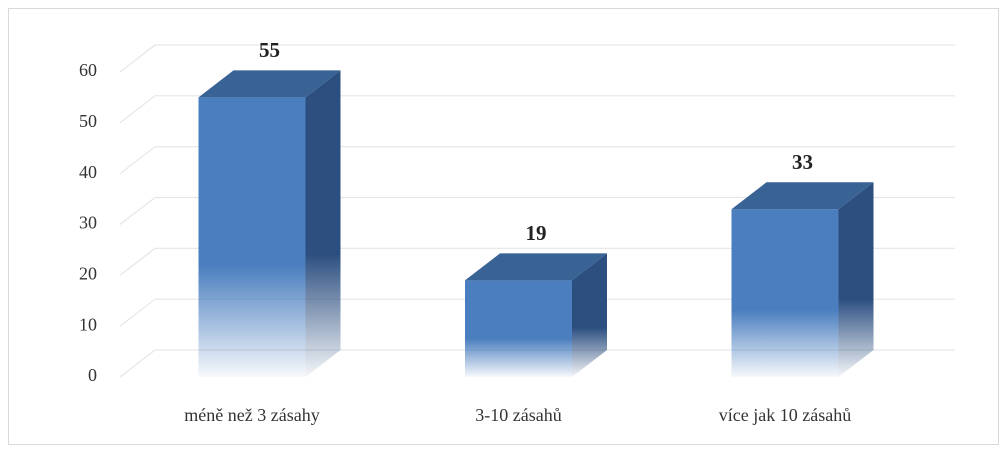 This screenshot has height=453, width=1008. I want to click on x-tick-label: 3-10 zásahů, so click(518, 415).